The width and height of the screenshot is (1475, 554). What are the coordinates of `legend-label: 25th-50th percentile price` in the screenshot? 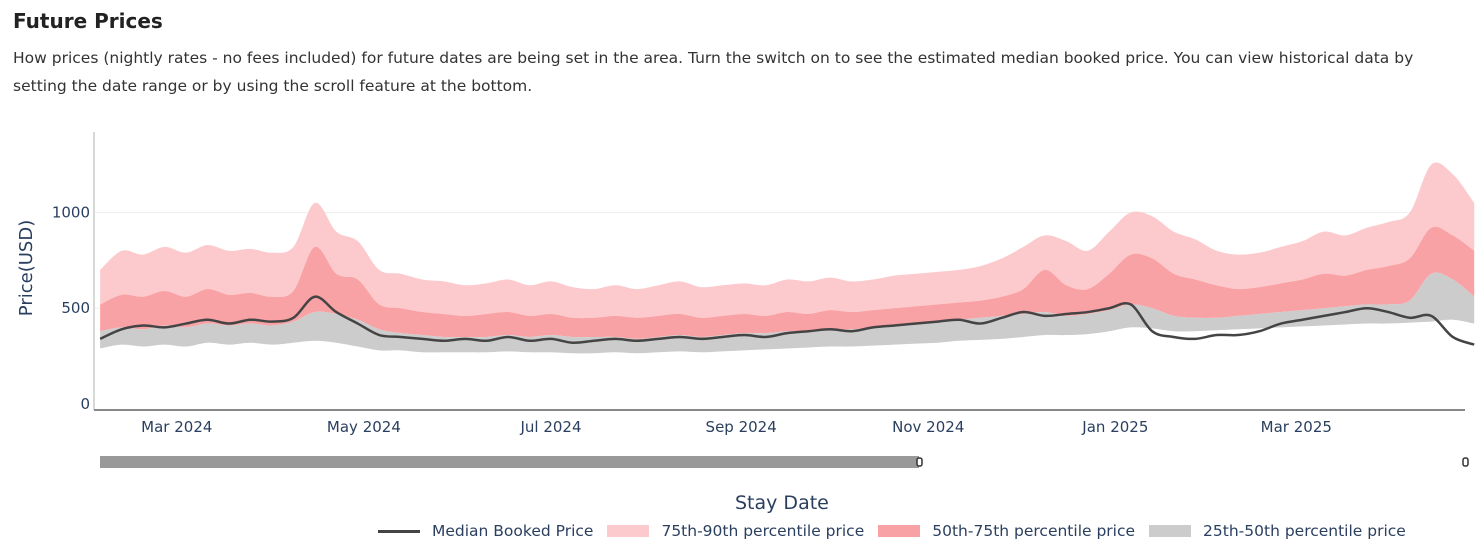 It's located at (1304, 531).